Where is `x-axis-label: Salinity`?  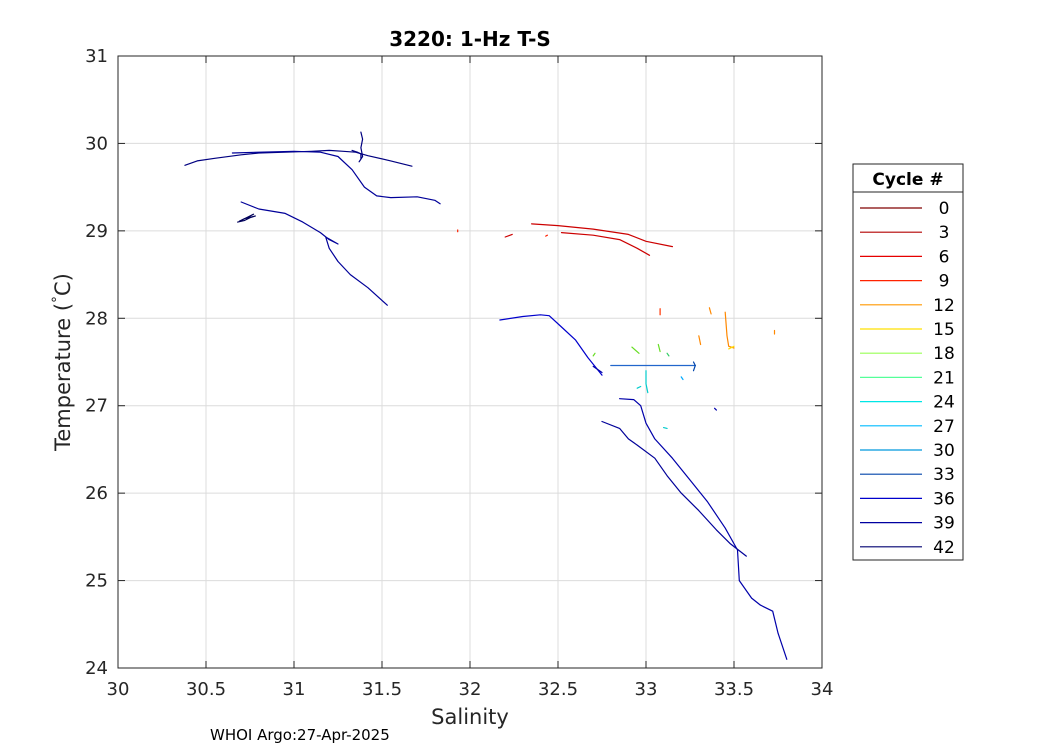
x-axis-label: Salinity is located at coordinates (470, 717).